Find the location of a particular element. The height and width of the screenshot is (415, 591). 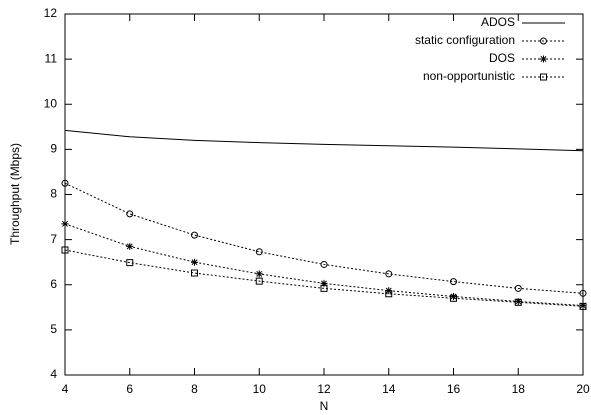

x-tick-label: 8 is located at coordinates (194, 389).